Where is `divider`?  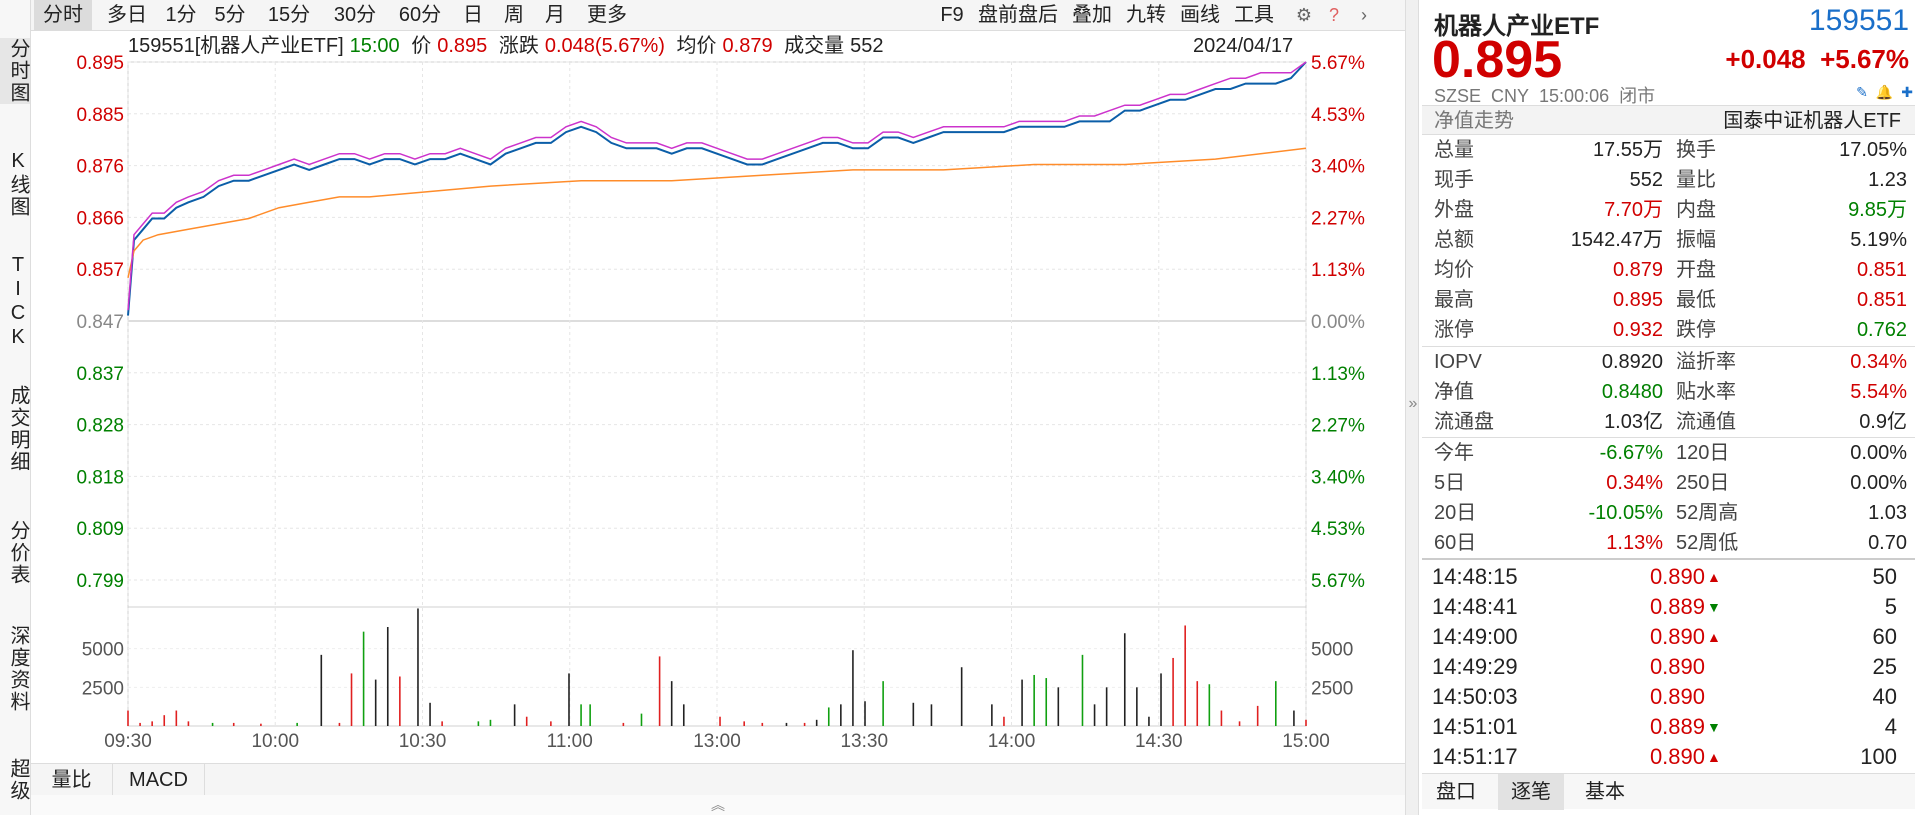 divider is located at coordinates (1668, 437).